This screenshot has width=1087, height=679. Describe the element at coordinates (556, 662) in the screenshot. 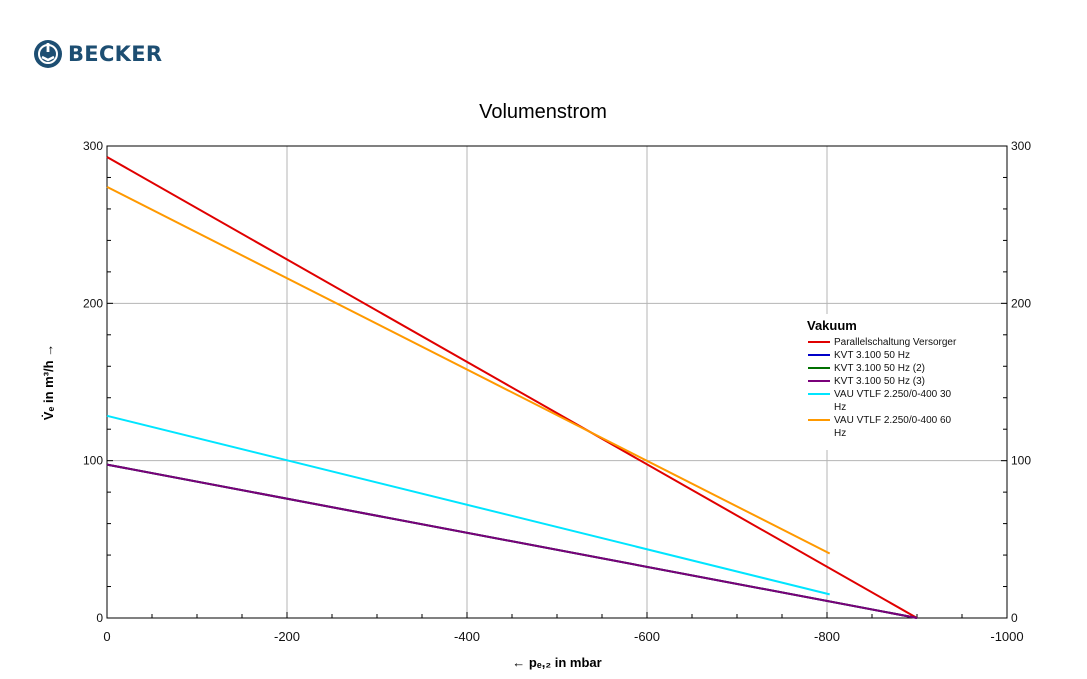

I see `x-axis-label: ← pₑ,₂ in mbar` at that location.